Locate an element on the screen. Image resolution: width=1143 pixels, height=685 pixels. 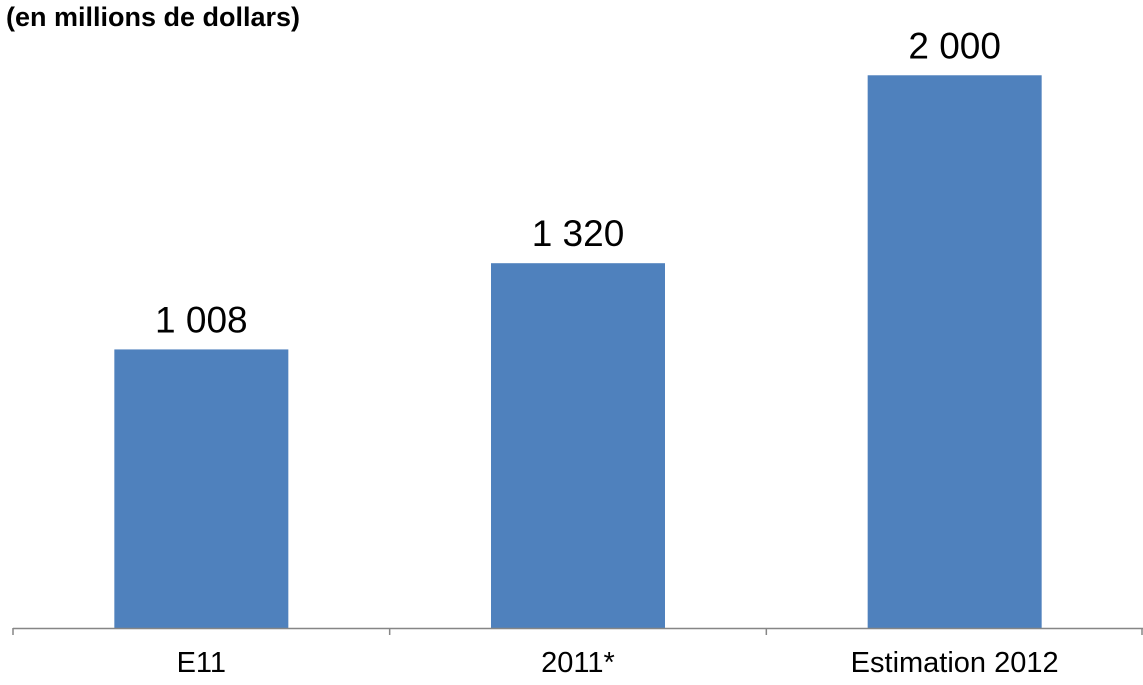
data-label-2: 1 320 is located at coordinates (578, 233).